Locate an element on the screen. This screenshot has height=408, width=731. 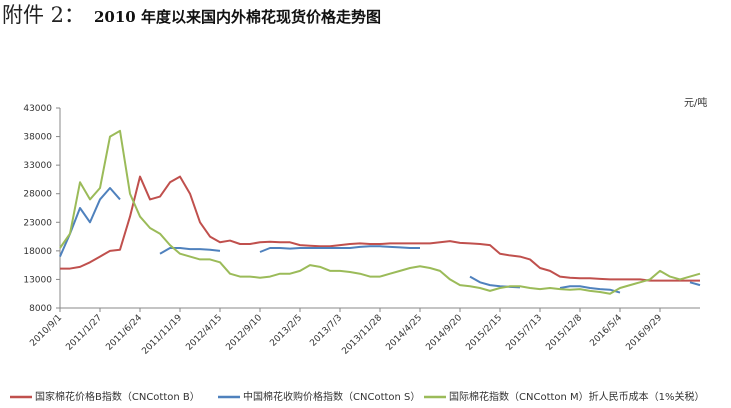
y-tick-label: 38000 is located at coordinates (37, 138).